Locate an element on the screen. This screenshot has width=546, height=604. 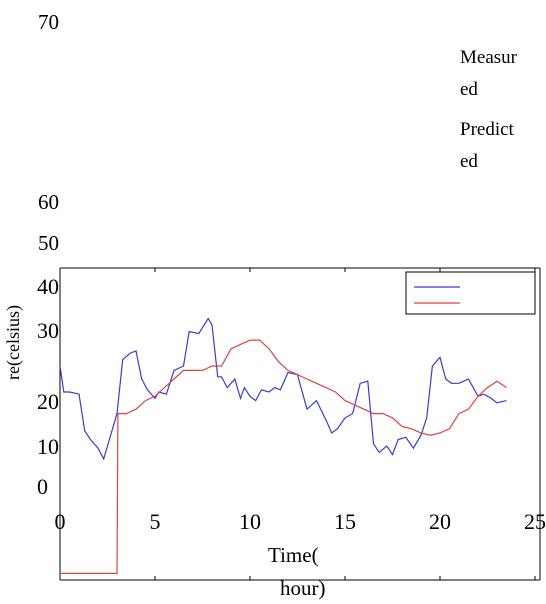
y-tick-label-20: 20 is located at coordinates (48, 401).